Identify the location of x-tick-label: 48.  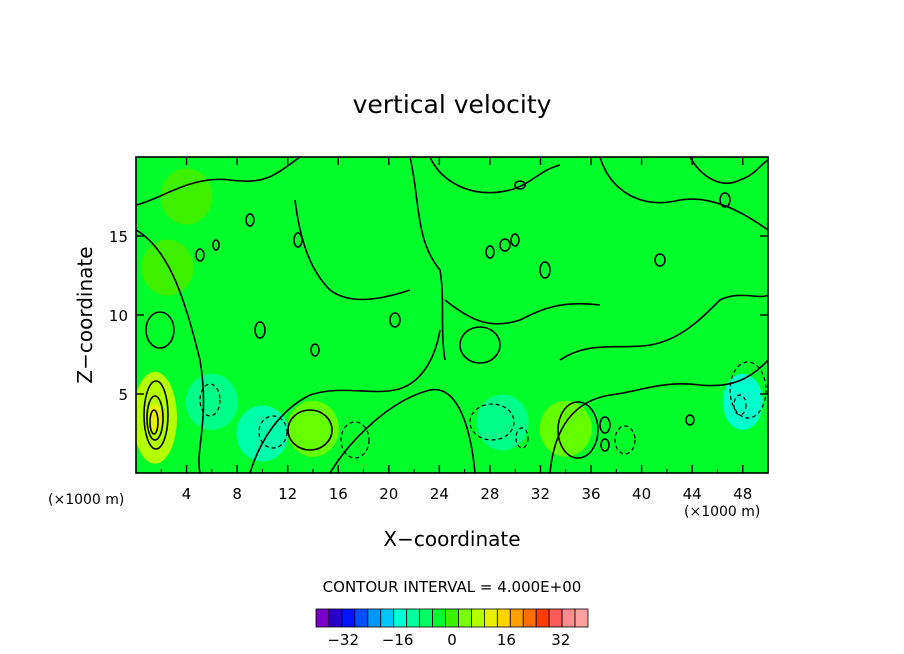
(742, 494).